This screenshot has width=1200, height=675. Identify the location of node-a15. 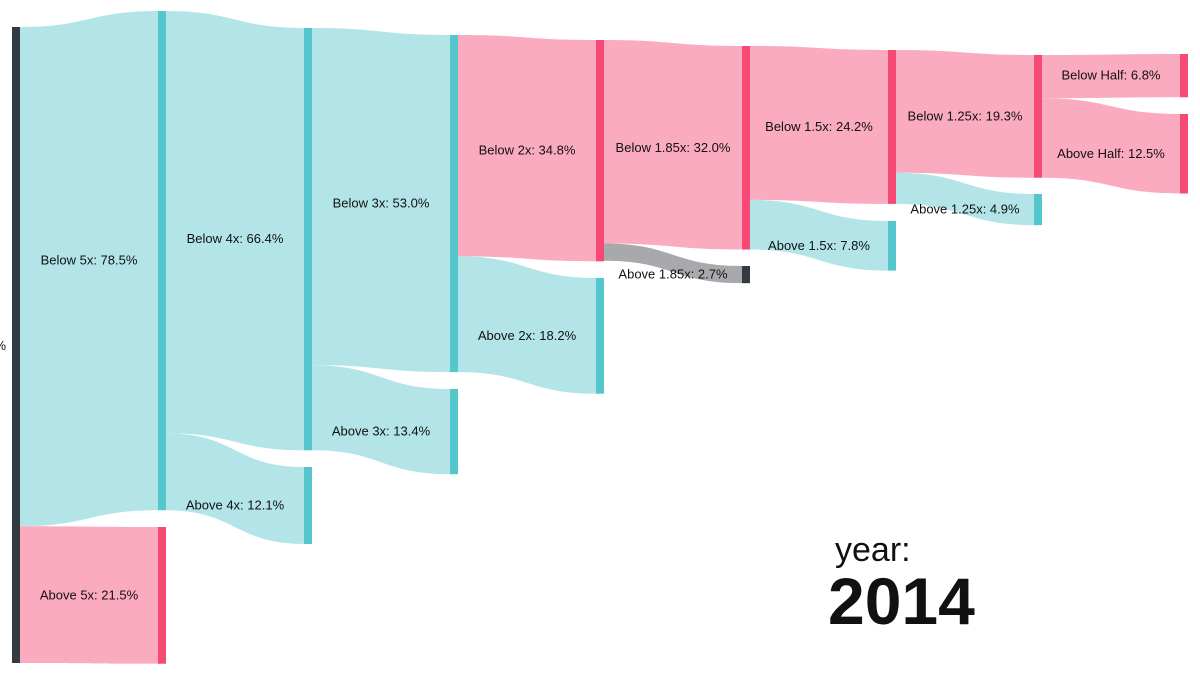
(892, 246).